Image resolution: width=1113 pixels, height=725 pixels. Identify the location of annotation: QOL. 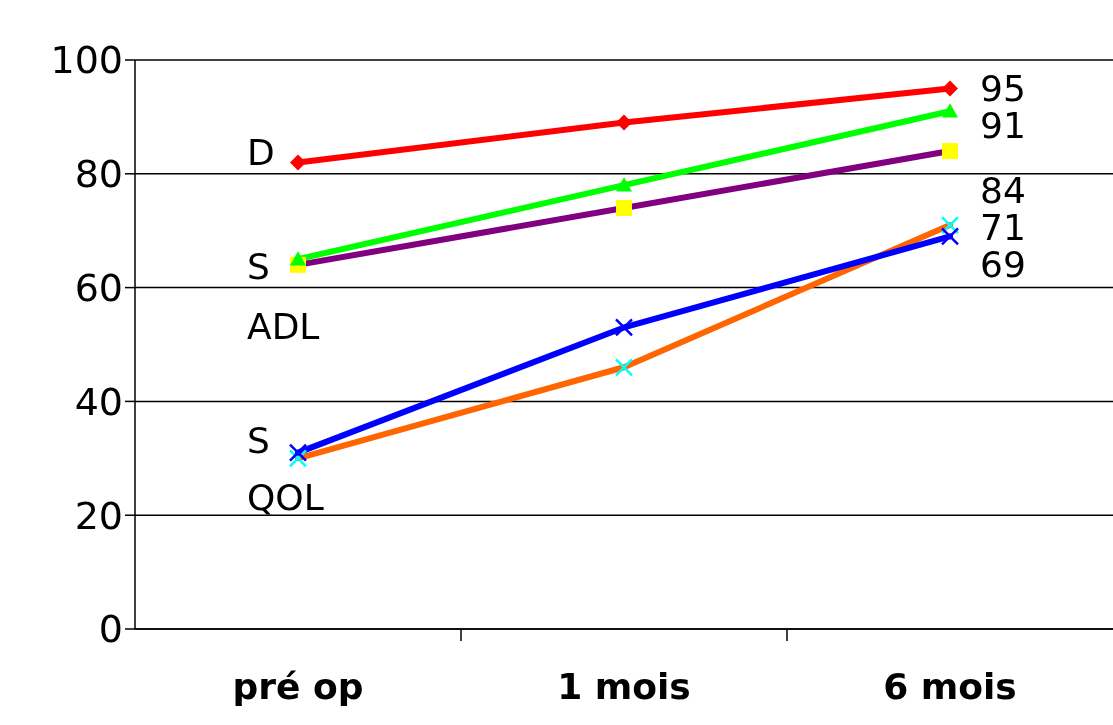
(285, 498).